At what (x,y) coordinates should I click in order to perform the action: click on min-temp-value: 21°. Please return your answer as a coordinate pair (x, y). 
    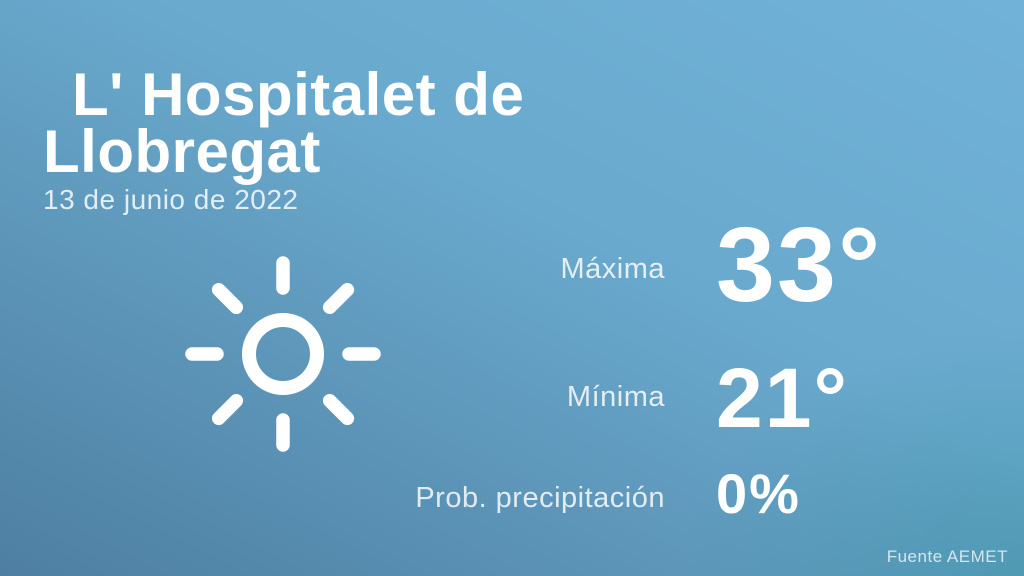
    Looking at the image, I should click on (783, 398).